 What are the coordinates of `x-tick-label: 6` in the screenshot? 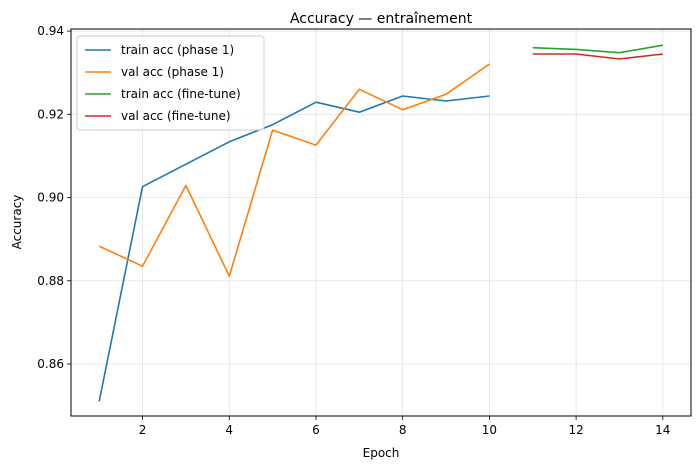 It's located at (316, 430).